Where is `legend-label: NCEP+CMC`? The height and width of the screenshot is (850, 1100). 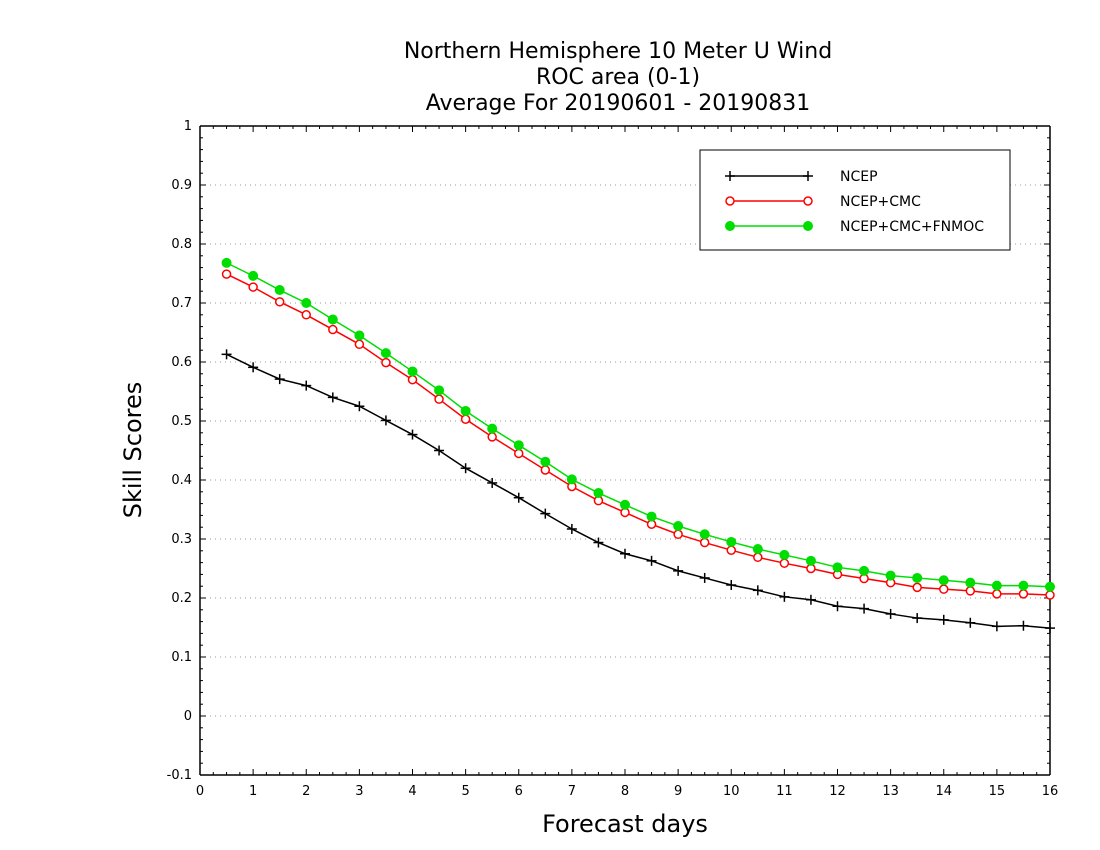
legend-label: NCEP+CMC is located at coordinates (880, 202).